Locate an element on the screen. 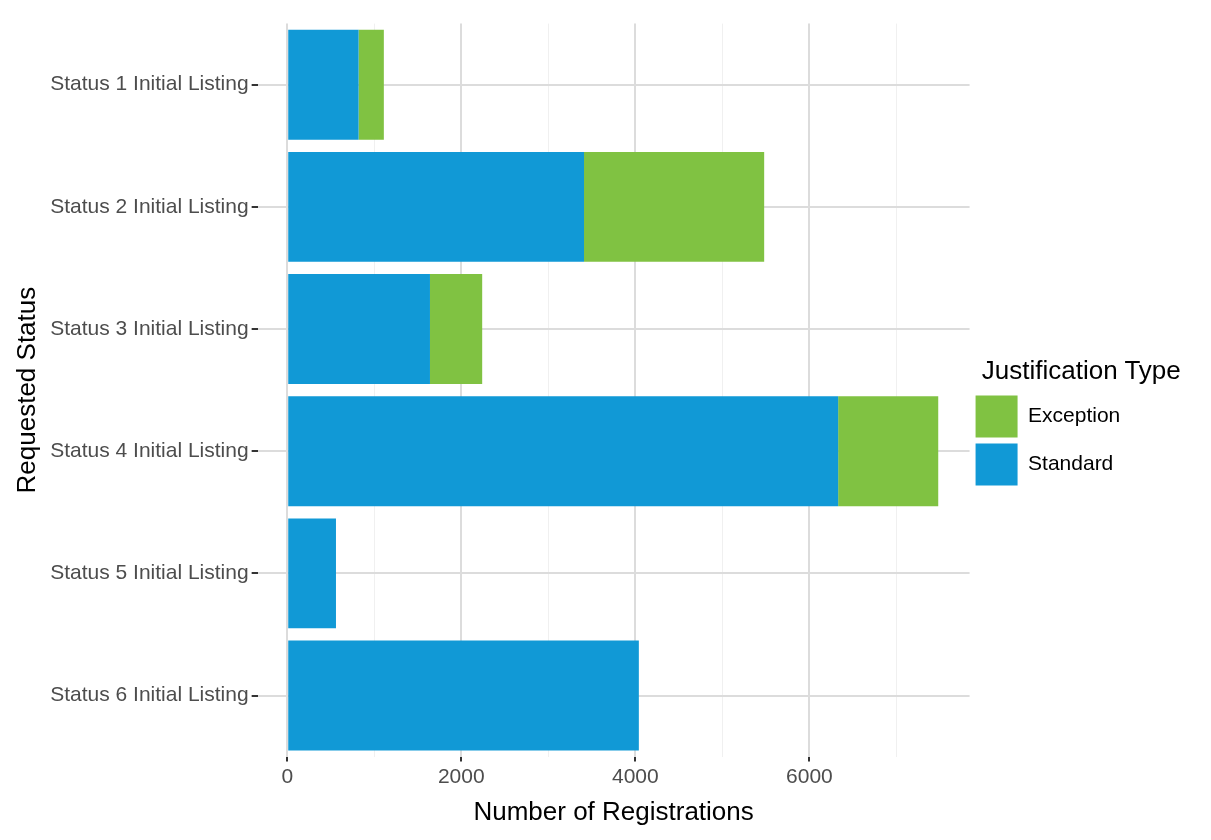 This screenshot has height=840, width=1211. x-tick-label: 0 is located at coordinates (287, 775).